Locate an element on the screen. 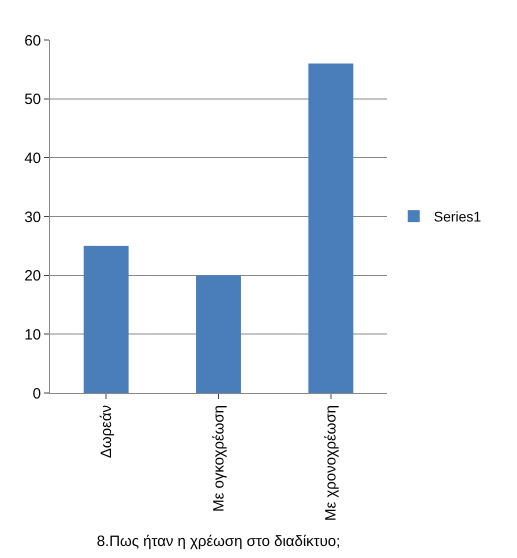 This screenshot has width=517, height=558. y-tick-label: 0 is located at coordinates (36, 393).